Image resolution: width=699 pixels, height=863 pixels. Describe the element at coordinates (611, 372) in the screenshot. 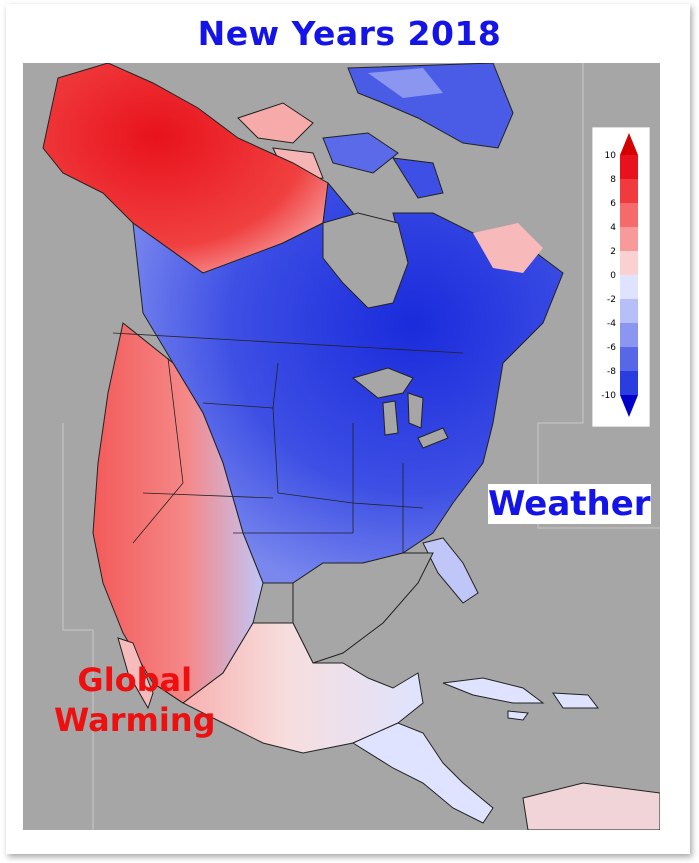

I see `legend-tick-label: -8` at that location.